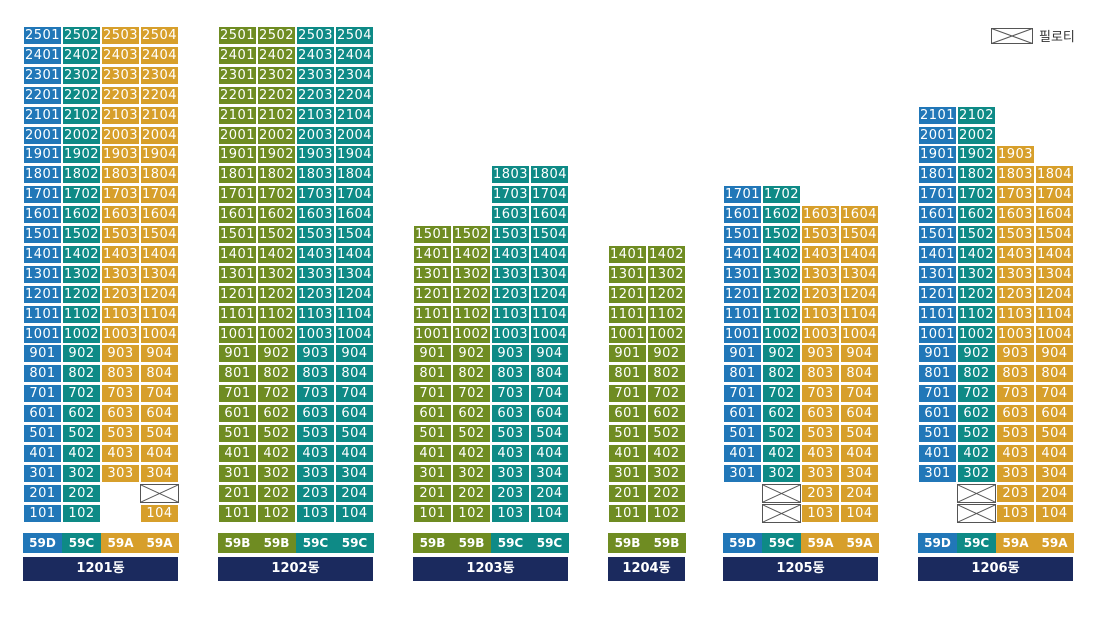 The width and height of the screenshot is (1100, 618). What do you see at coordinates (859, 234) in the screenshot?
I see `unit-cell: 1504` at bounding box center [859, 234].